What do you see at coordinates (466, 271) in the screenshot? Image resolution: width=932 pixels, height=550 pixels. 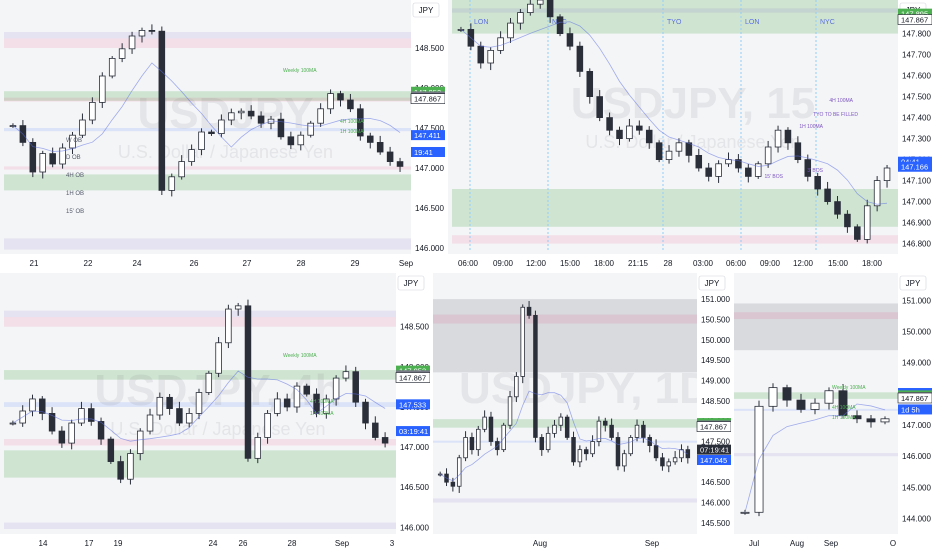 I see `panel-divider-horizontal` at bounding box center [466, 271].